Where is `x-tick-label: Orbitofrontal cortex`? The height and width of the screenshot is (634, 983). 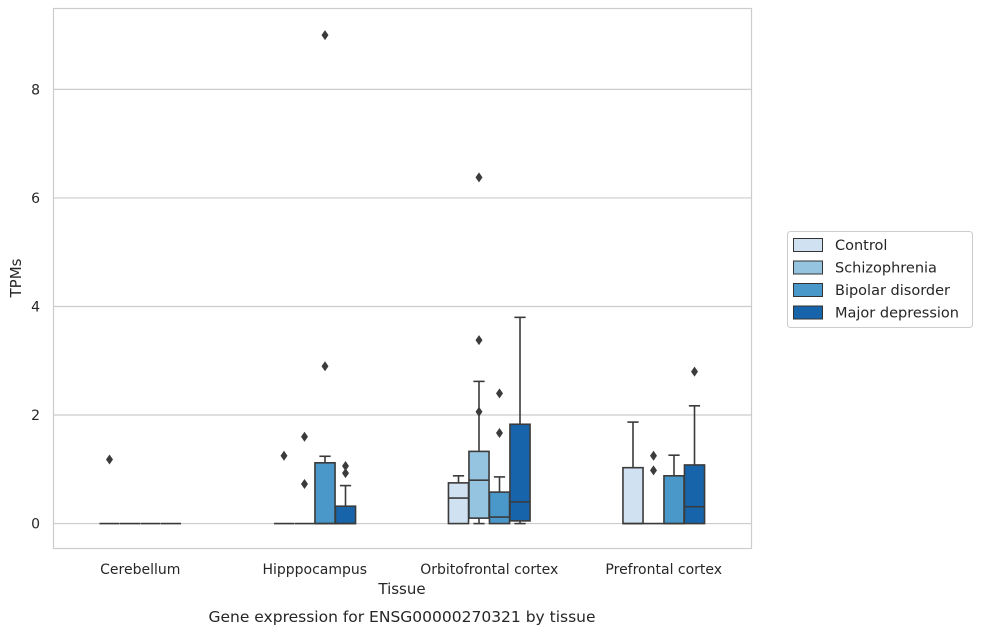 x-tick-label: Orbitofrontal cortex is located at coordinates (489, 570).